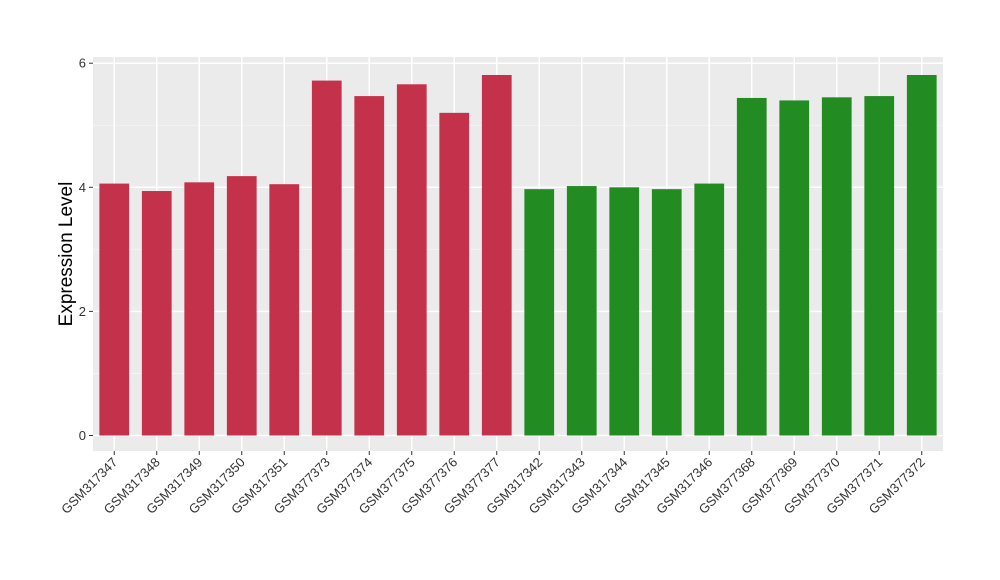 The height and width of the screenshot is (580, 1000). What do you see at coordinates (82, 435) in the screenshot?
I see `y-tick-label: 0` at bounding box center [82, 435].